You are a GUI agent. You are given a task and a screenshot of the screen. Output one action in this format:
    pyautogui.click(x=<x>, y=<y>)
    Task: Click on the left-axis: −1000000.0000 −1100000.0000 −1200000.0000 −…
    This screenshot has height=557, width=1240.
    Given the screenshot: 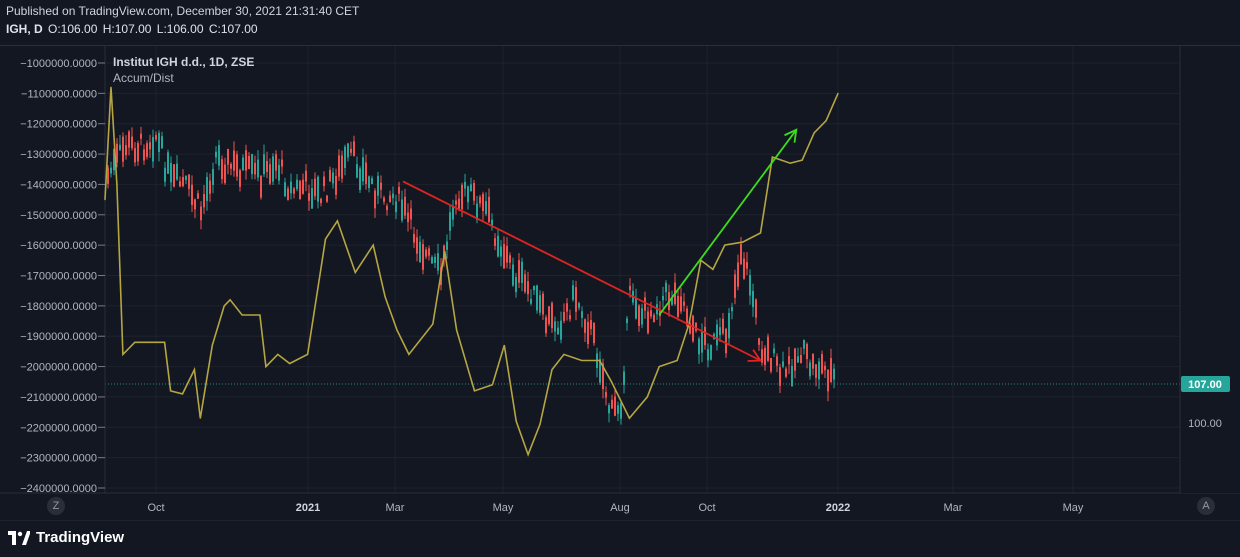 What is the action you would take?
    pyautogui.click(x=53, y=270)
    